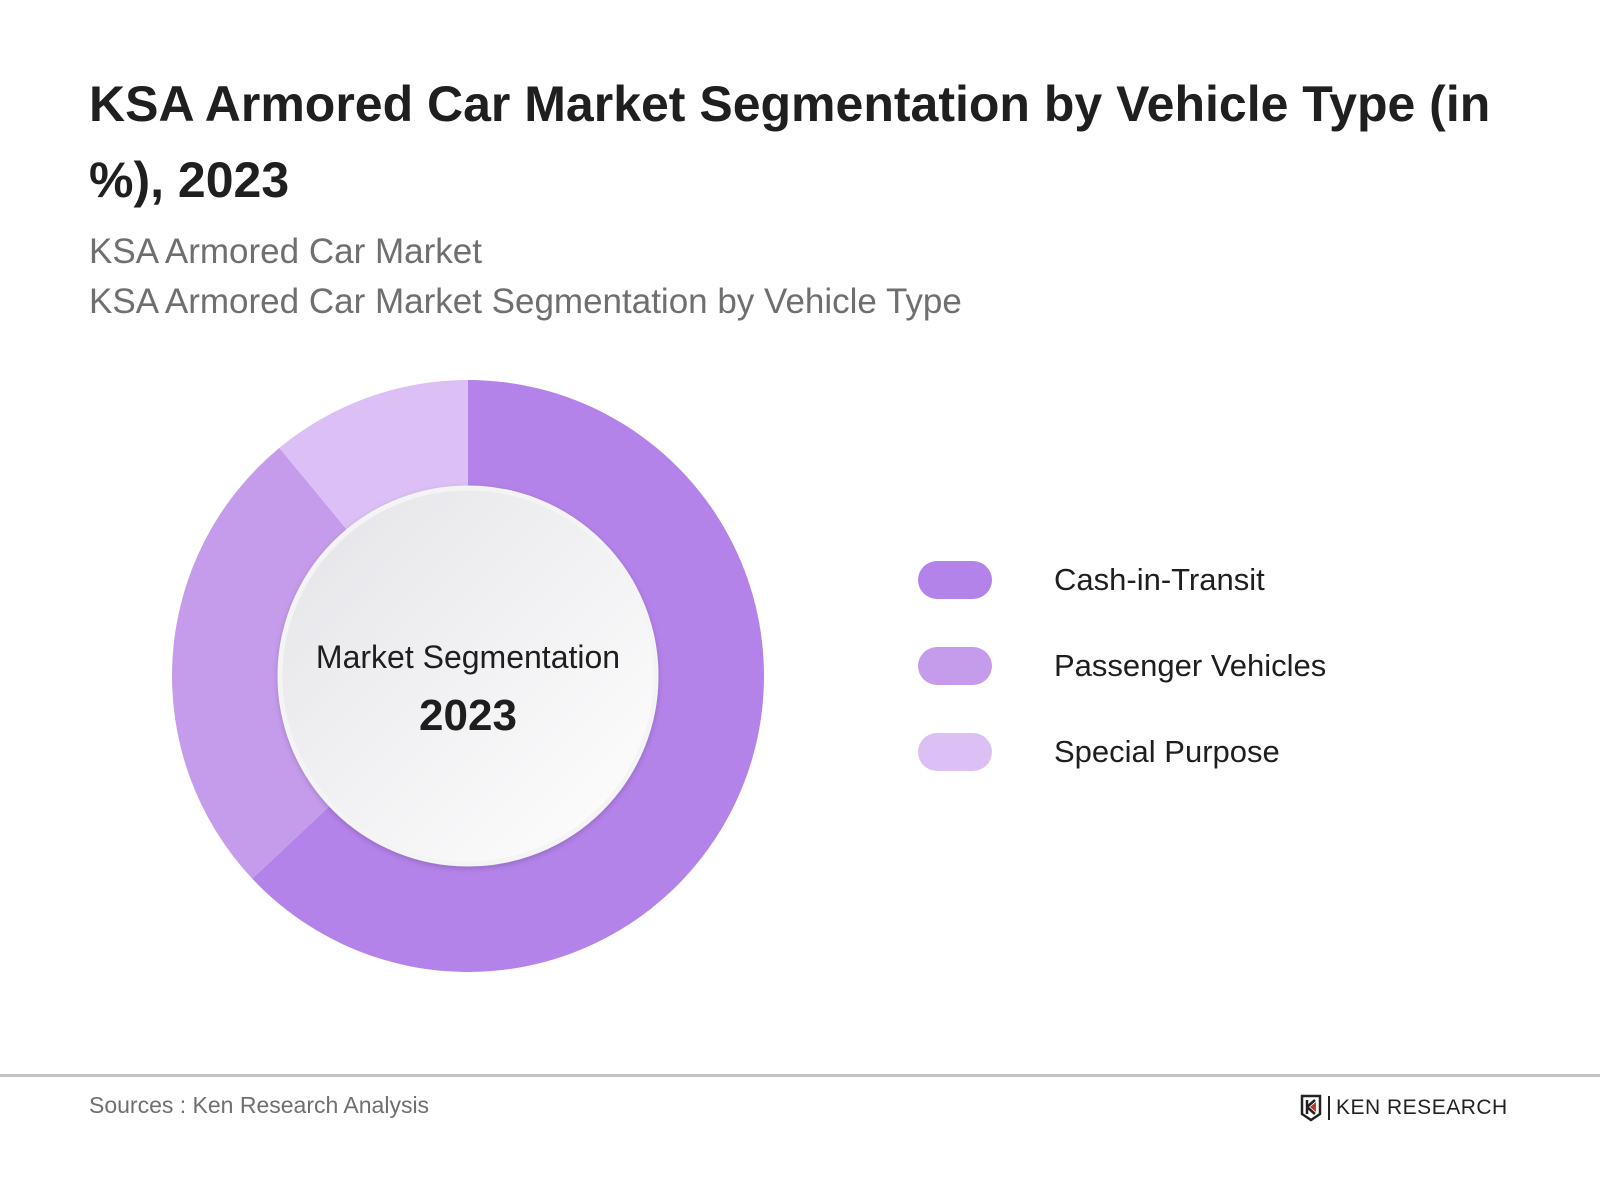 Image resolution: width=1600 pixels, height=1200 pixels. Describe the element at coordinates (1159, 579) in the screenshot. I see `legend-label: Cash-in-Transit` at that location.